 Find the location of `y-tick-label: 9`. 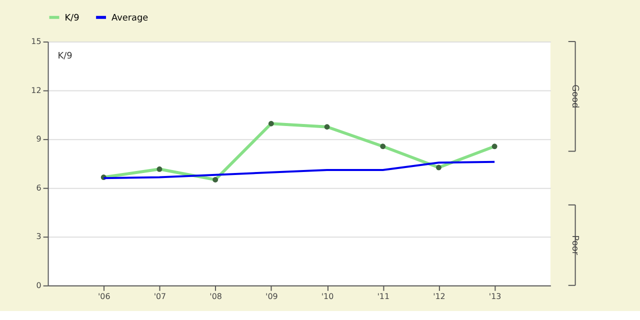

y-tick-label: 9 is located at coordinates (39, 139).